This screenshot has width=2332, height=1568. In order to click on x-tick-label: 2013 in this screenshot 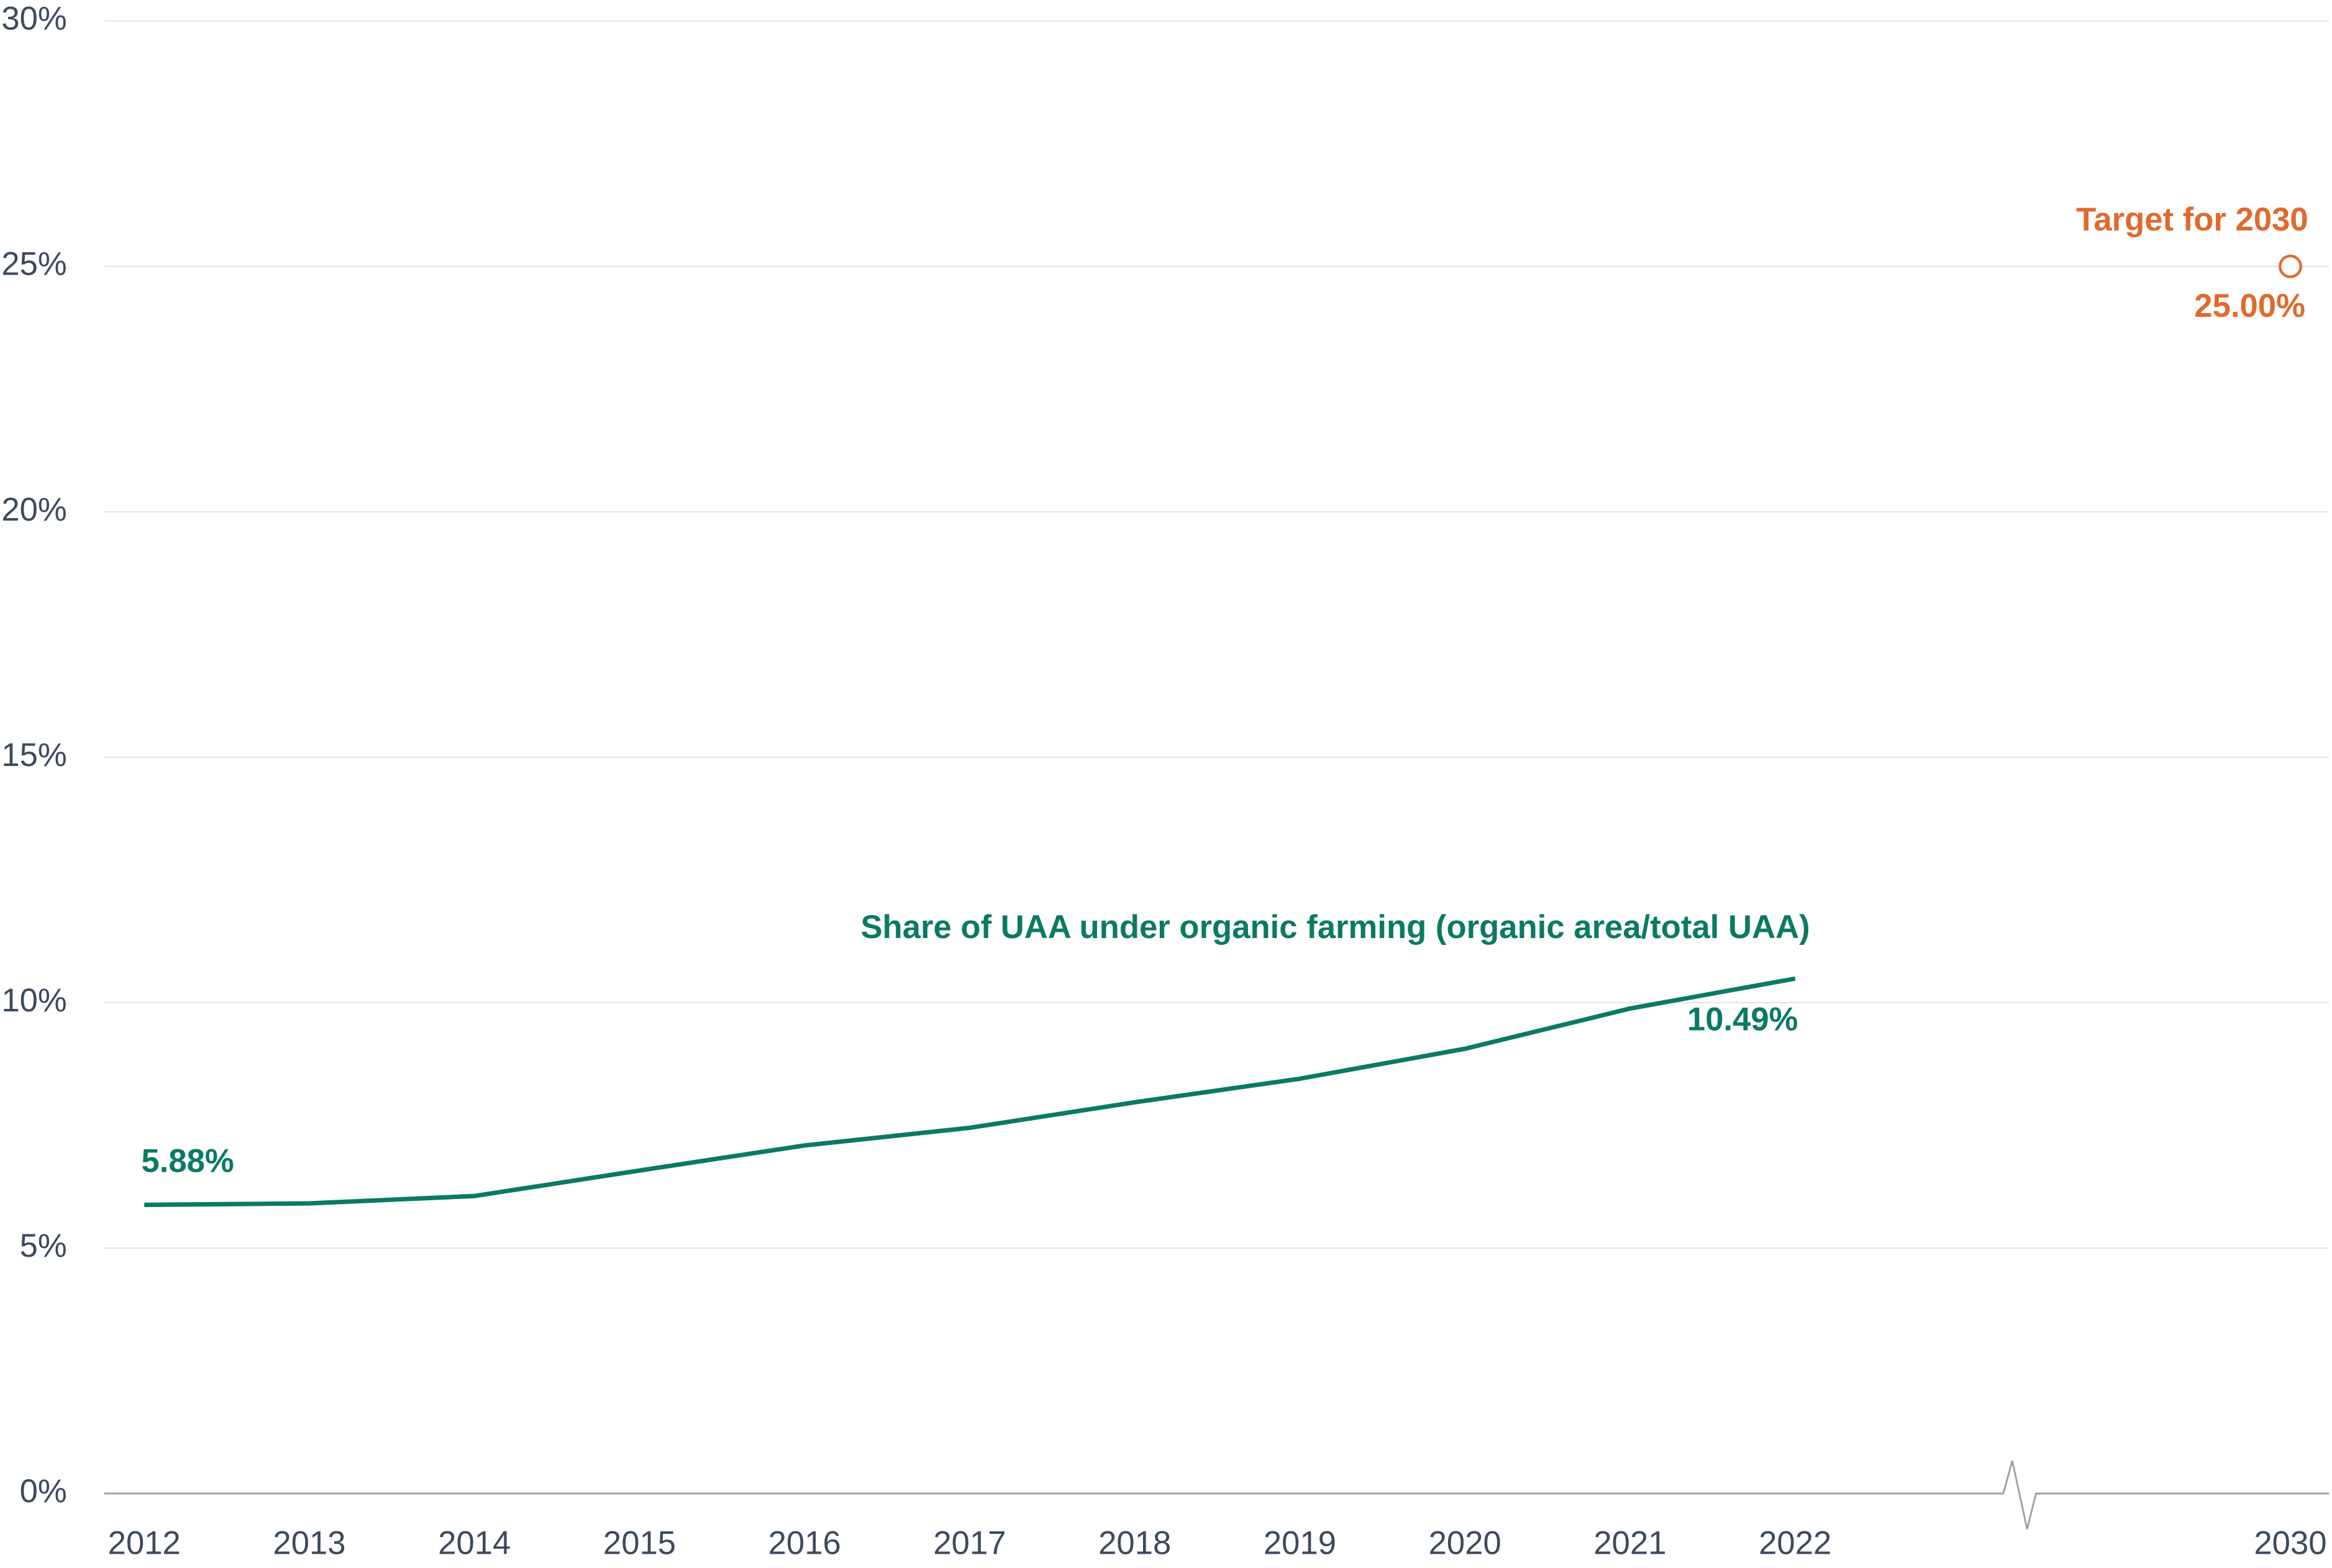, I will do `click(309, 1543)`.